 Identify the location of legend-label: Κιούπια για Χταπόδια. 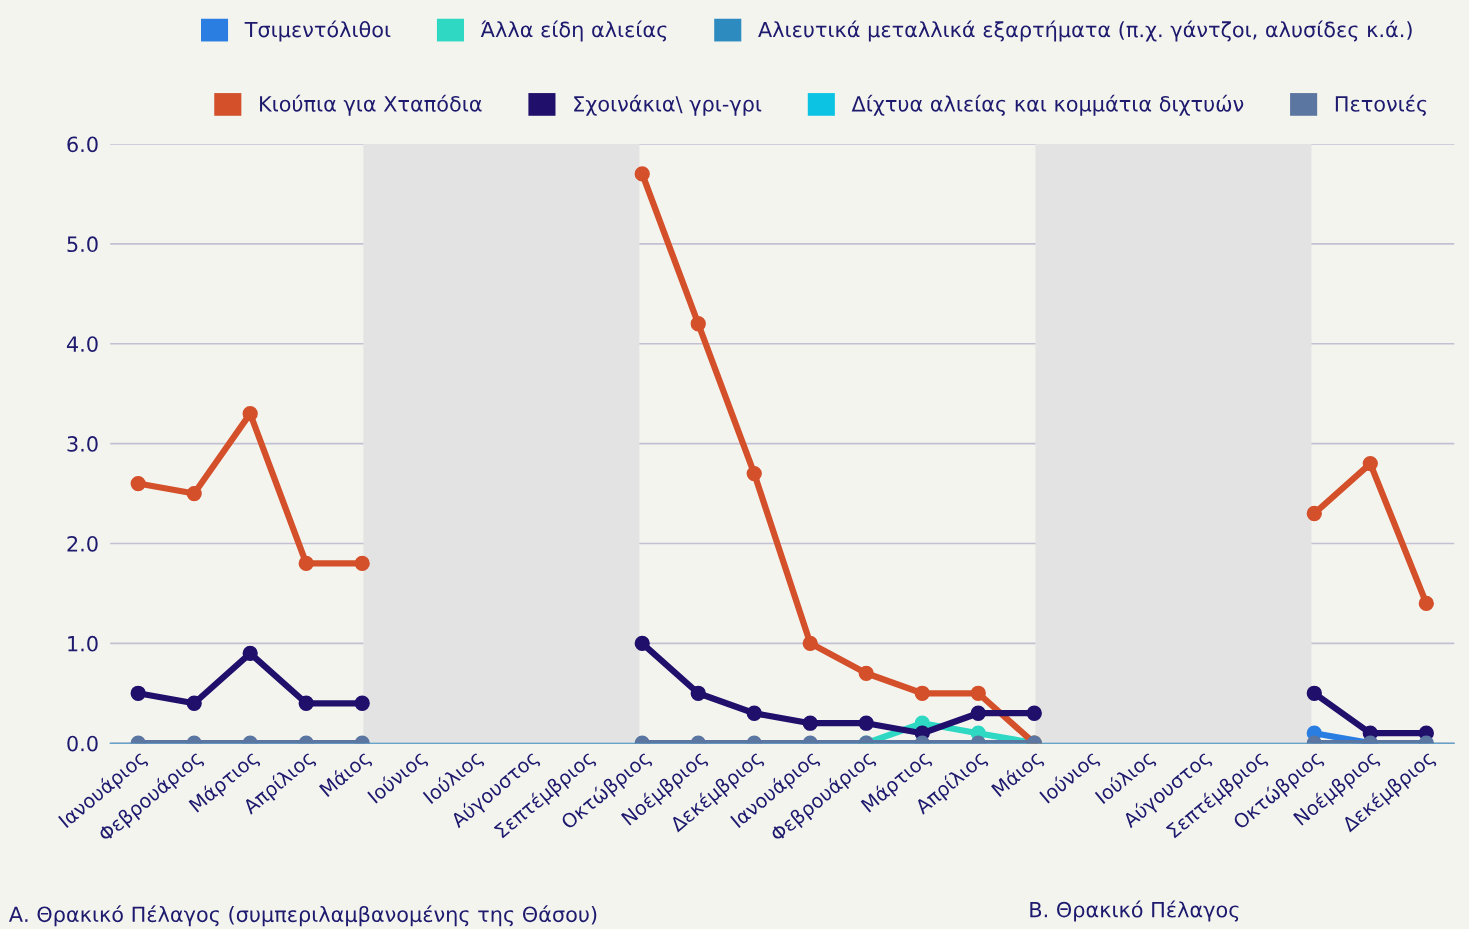
(371, 105).